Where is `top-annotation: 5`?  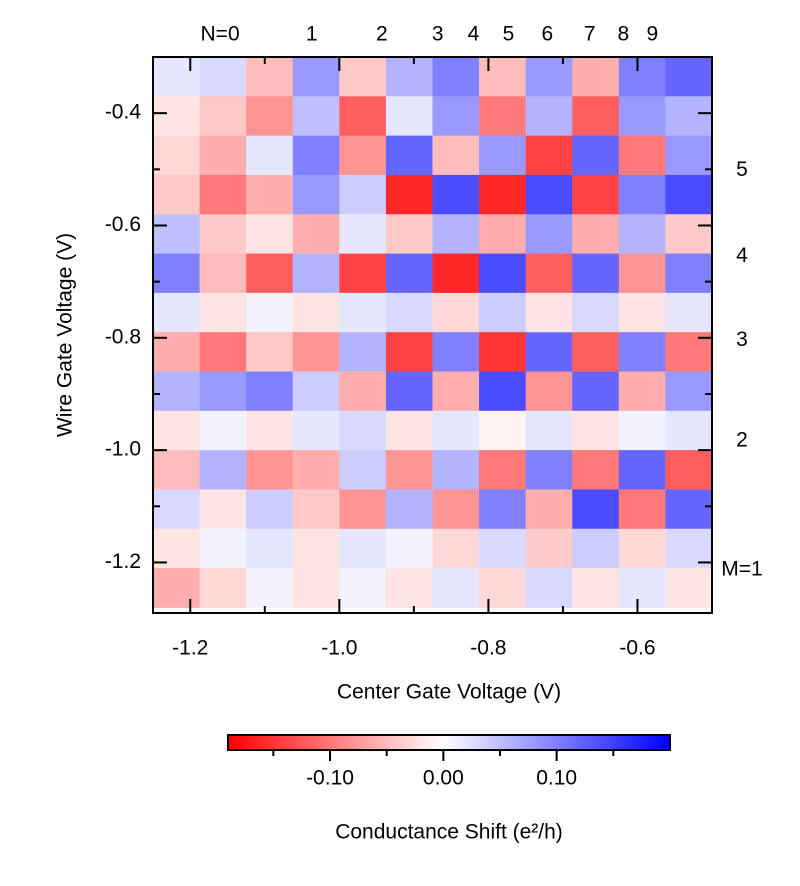 top-annotation: 5 is located at coordinates (509, 34).